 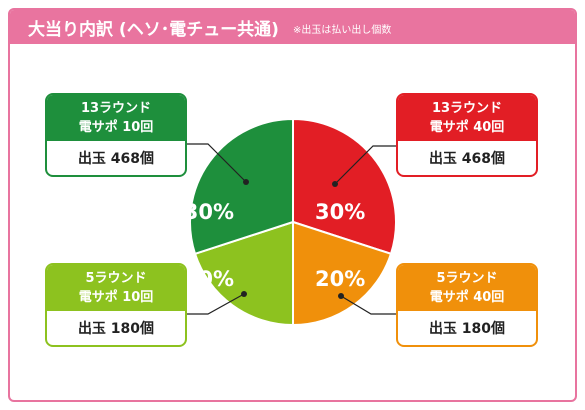 What do you see at coordinates (116, 118) in the screenshot?
I see `callout-head: 13ラウンド 電サポ 10回` at bounding box center [116, 118].